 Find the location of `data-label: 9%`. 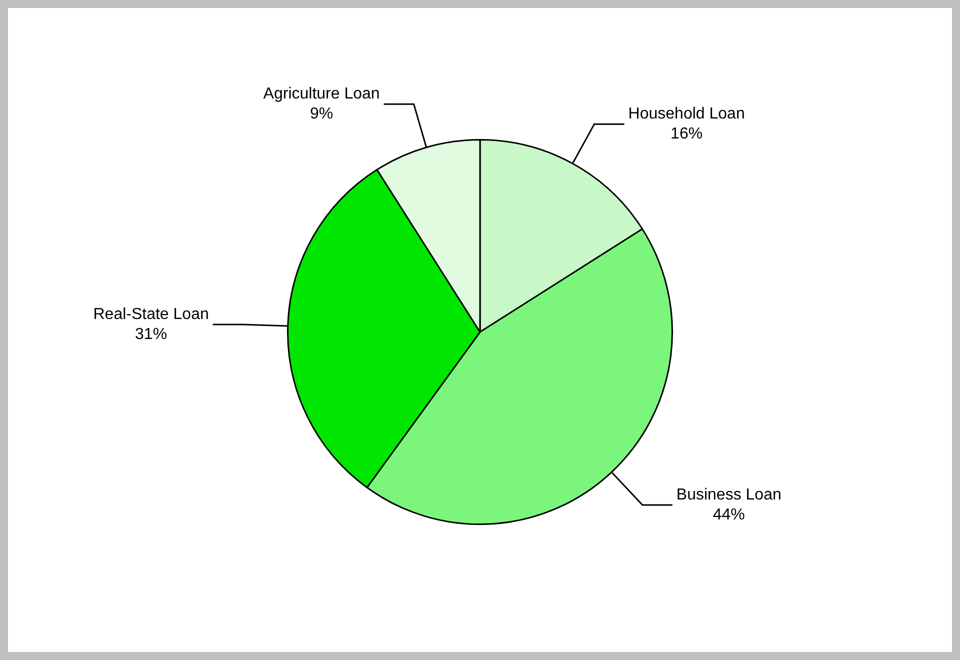

data-label: 9% is located at coordinates (322, 114).